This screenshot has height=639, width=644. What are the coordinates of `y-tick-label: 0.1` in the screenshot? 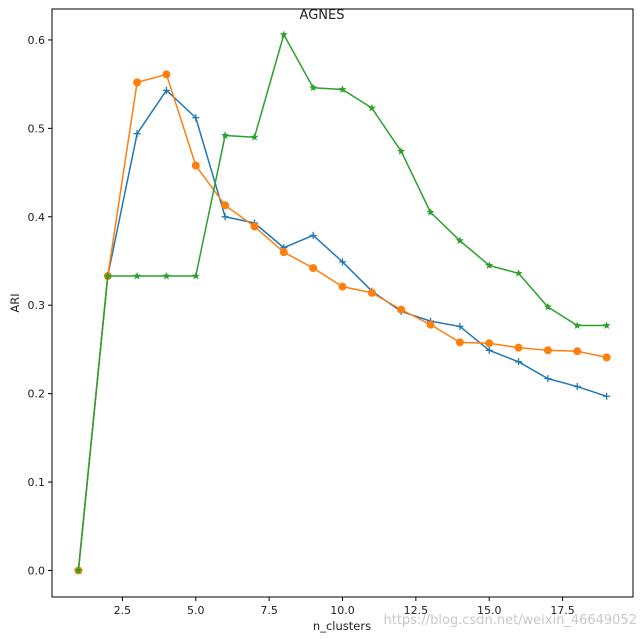 It's located at (37, 482).